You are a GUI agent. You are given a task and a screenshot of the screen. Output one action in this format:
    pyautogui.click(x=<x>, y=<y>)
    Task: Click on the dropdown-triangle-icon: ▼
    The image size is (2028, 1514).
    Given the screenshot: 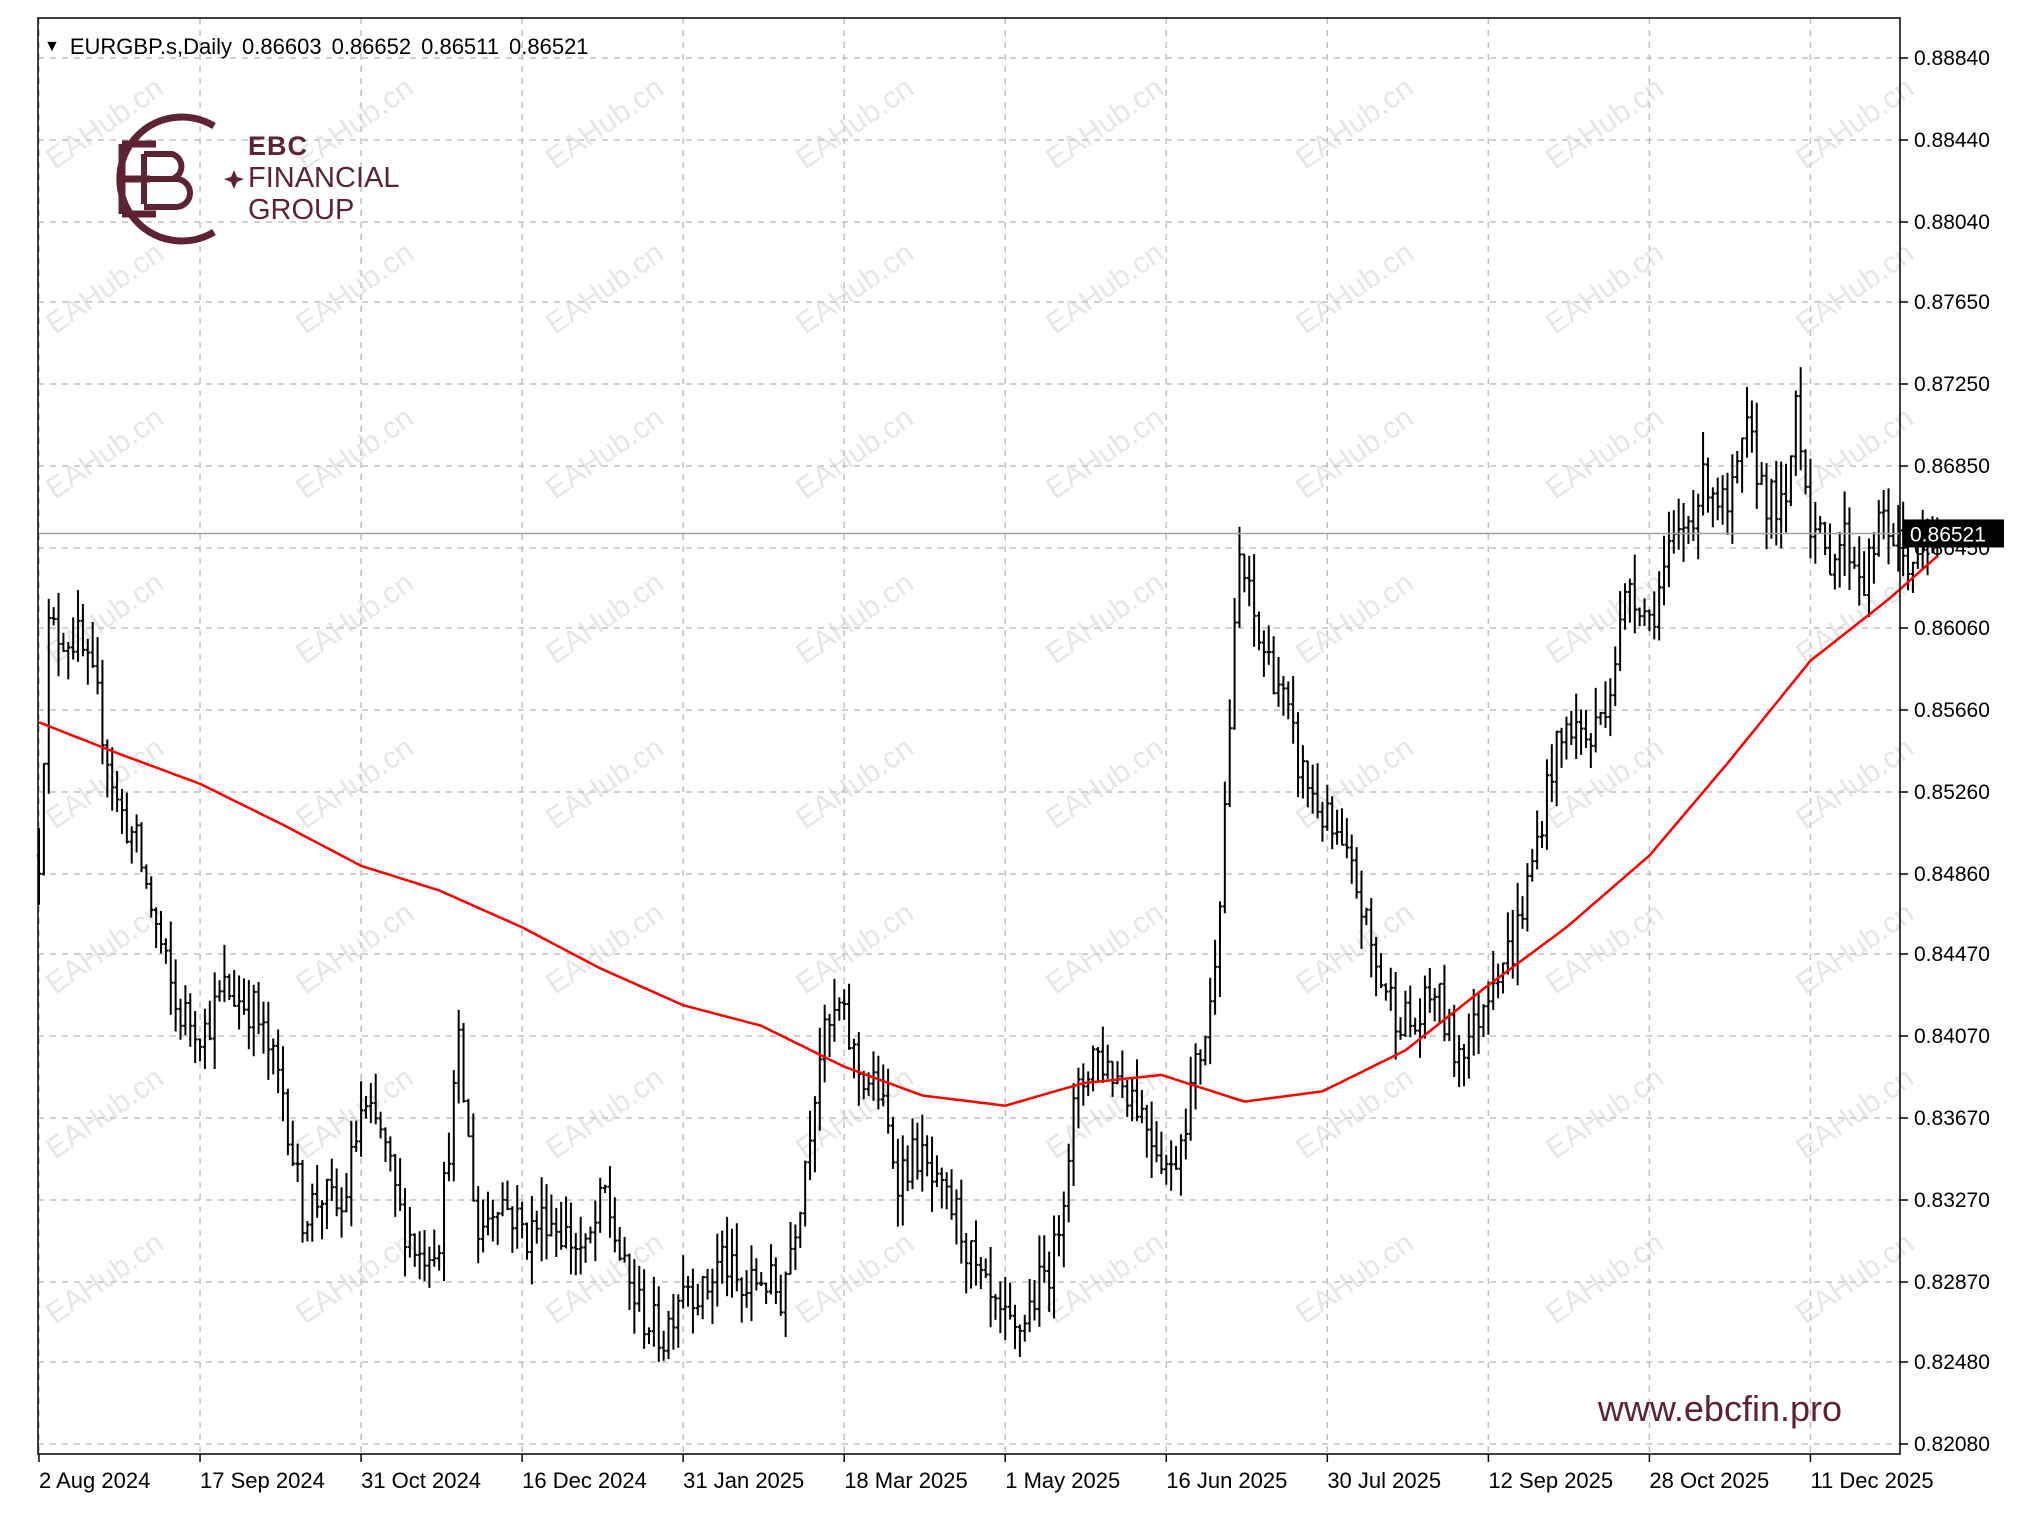 What is the action you would take?
    pyautogui.click(x=52, y=46)
    